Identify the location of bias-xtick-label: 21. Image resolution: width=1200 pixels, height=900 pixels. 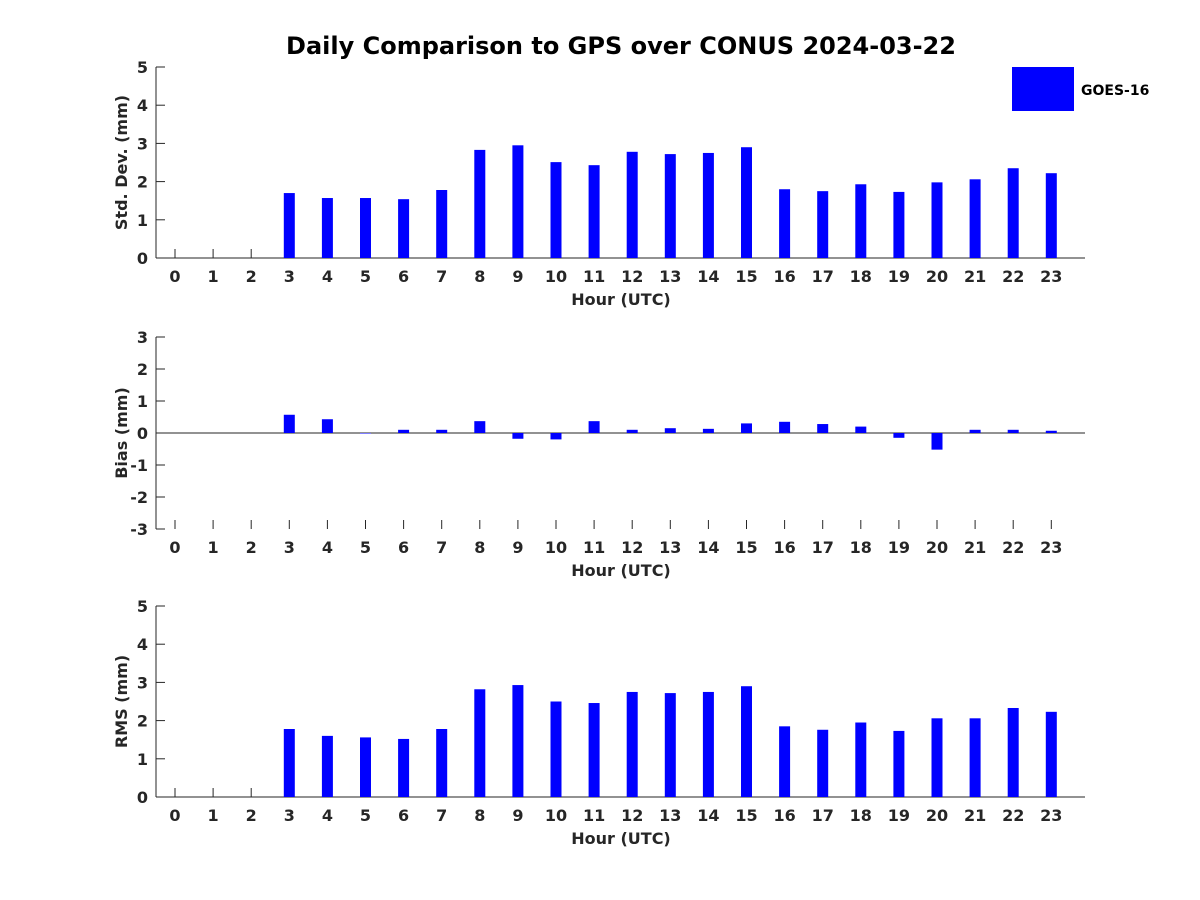
(975, 547).